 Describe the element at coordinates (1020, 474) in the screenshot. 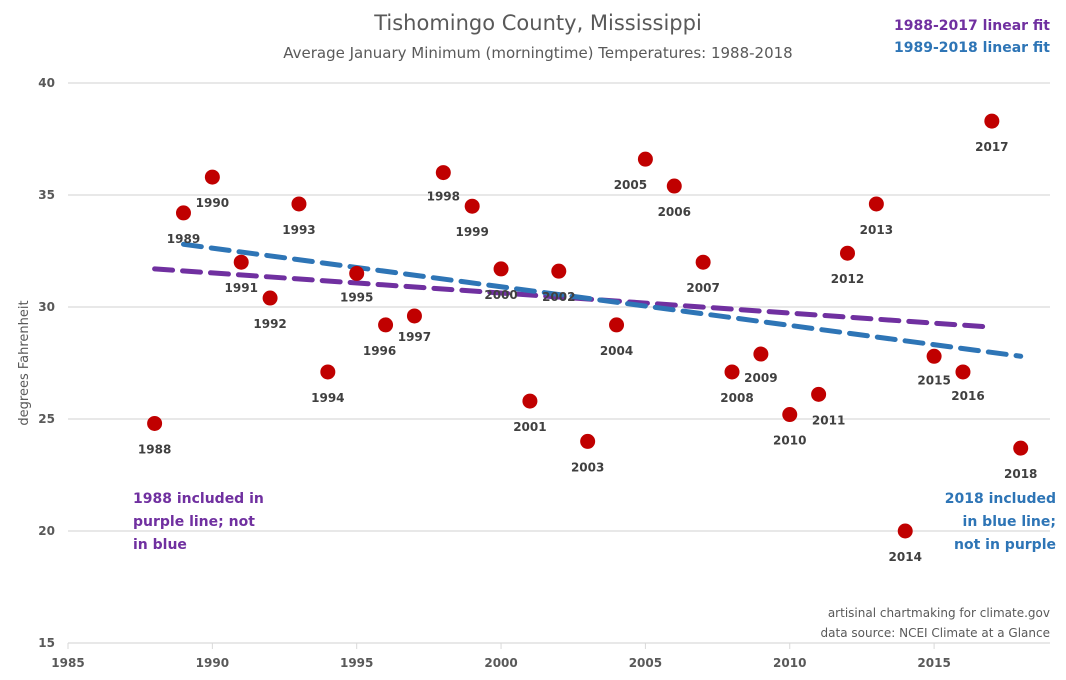

I see `data-label-2018: 2018` at that location.